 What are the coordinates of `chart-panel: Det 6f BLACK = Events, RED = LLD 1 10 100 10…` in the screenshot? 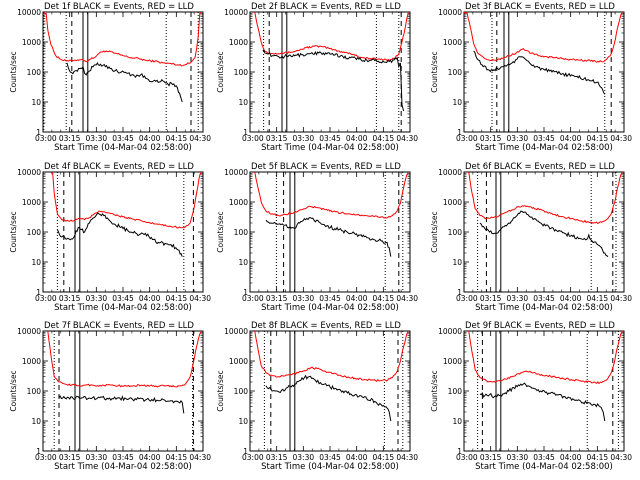 It's located at (531, 237).